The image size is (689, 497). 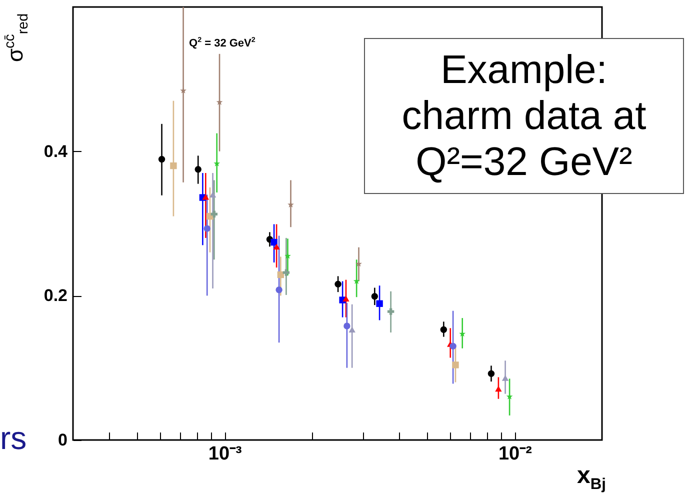 I want to click on annotation: Q$^{2}$ = 32 GeV$^{2}$, so click(x=222, y=43).